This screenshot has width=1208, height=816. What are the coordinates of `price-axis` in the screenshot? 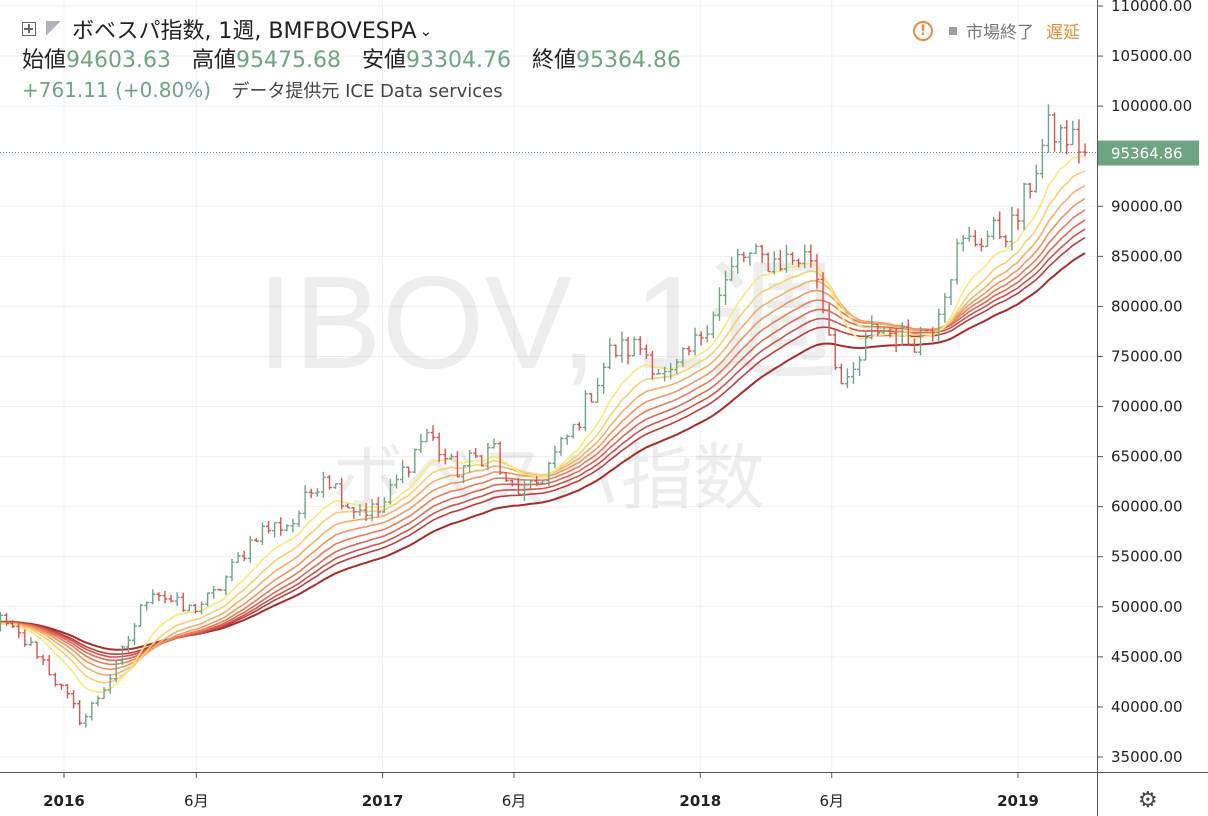 It's located at (1152, 408).